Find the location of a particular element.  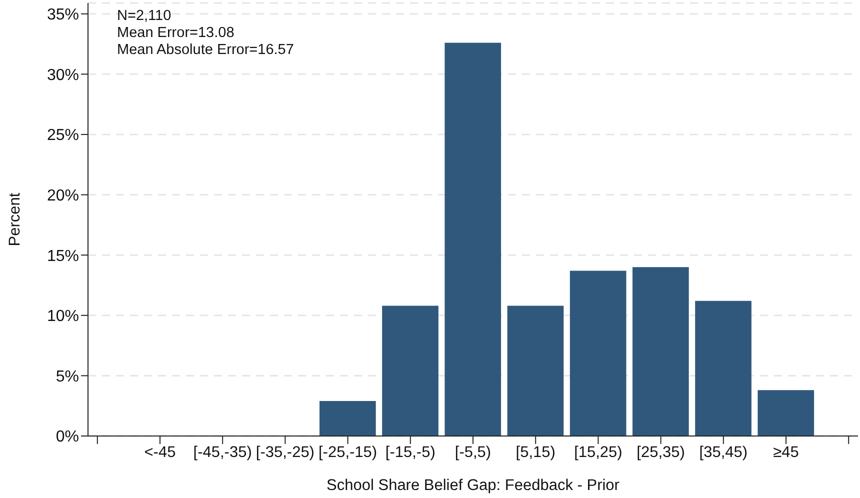

x-tick-label: [-35,-25) is located at coordinates (285, 453).